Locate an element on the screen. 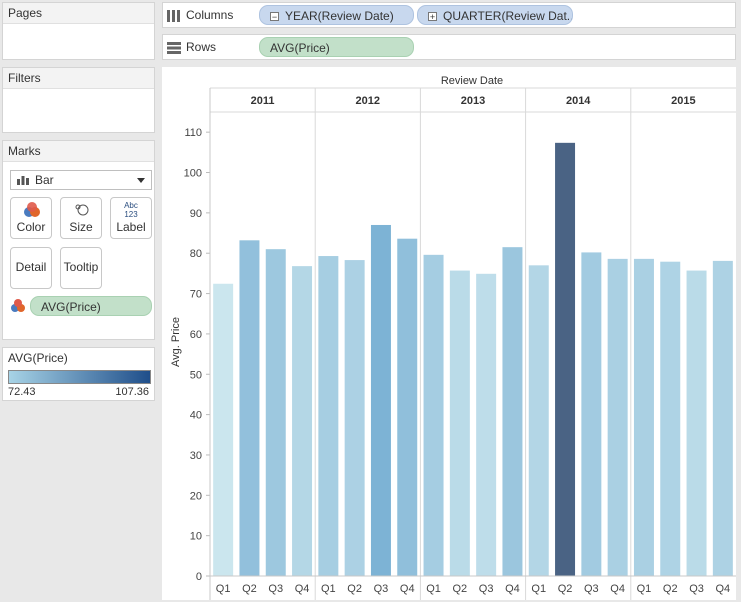  rows-label: Rows is located at coordinates (201, 47).